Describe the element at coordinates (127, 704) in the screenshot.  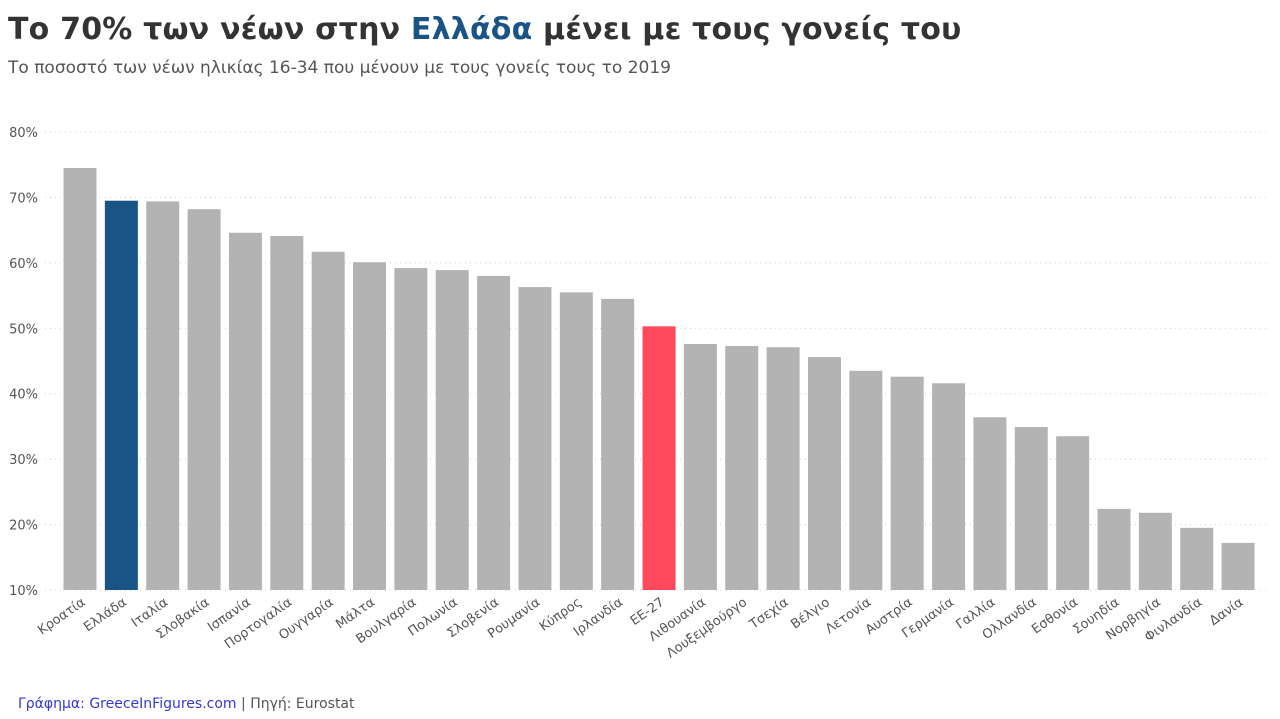
I see `footer-brand: Γράφημα: GreeceInFigures.com` at that location.